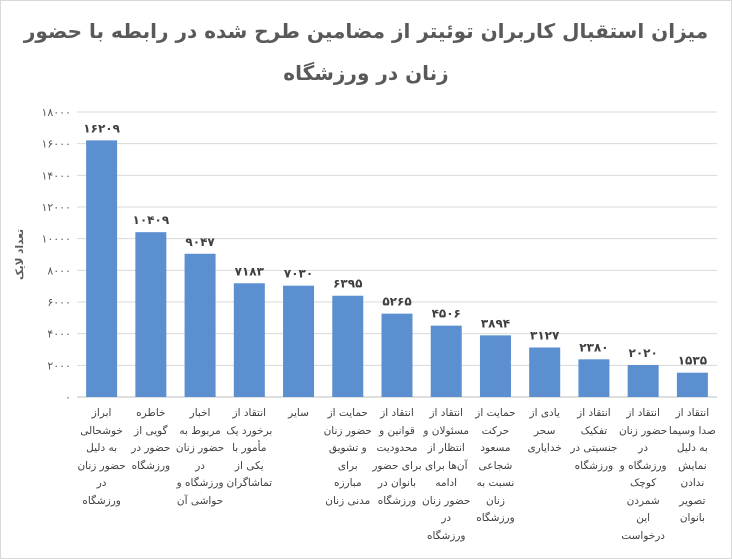 The image size is (732, 559). I want to click on data-label: ۳۱۲۷, so click(545, 335).